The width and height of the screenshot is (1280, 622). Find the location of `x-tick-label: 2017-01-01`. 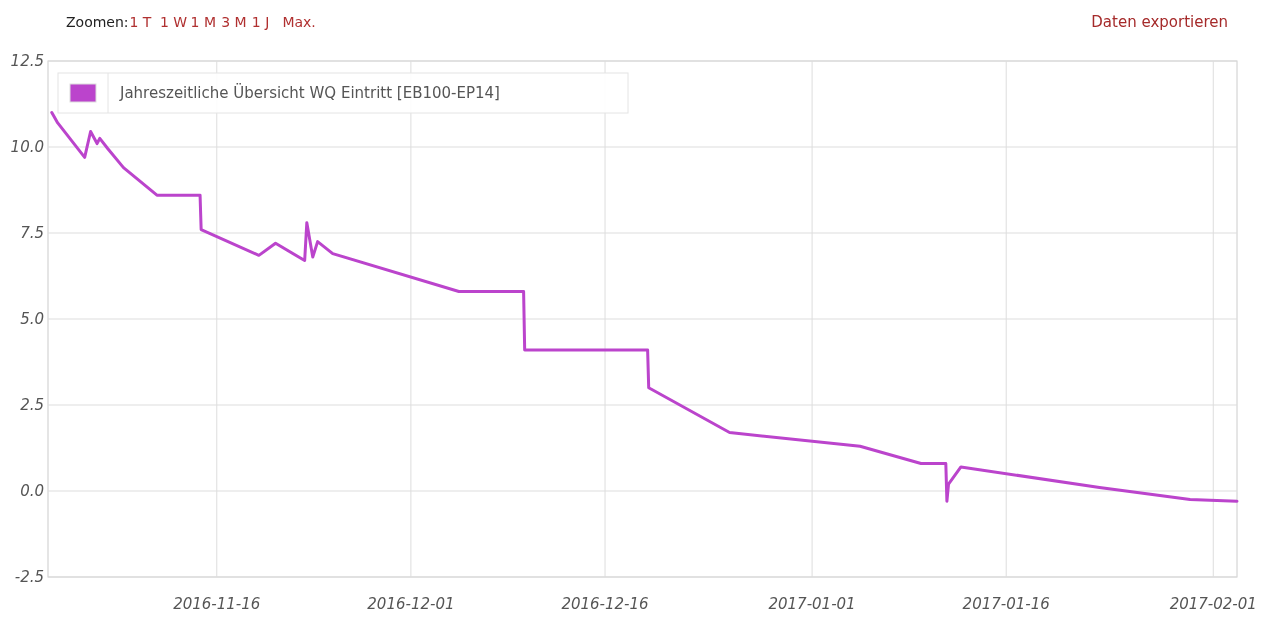

x-tick-label: 2017-01-01 is located at coordinates (812, 604).